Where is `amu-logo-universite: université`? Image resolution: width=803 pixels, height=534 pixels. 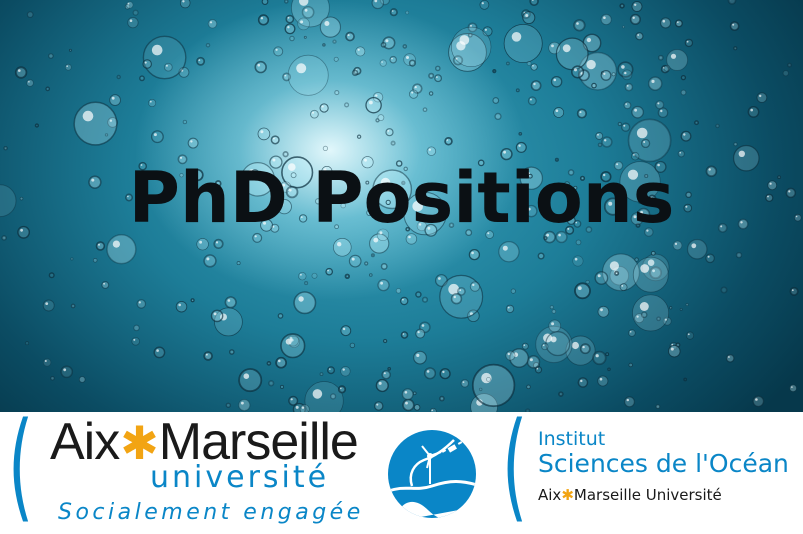 amu-logo-universite: université is located at coordinates (239, 478).